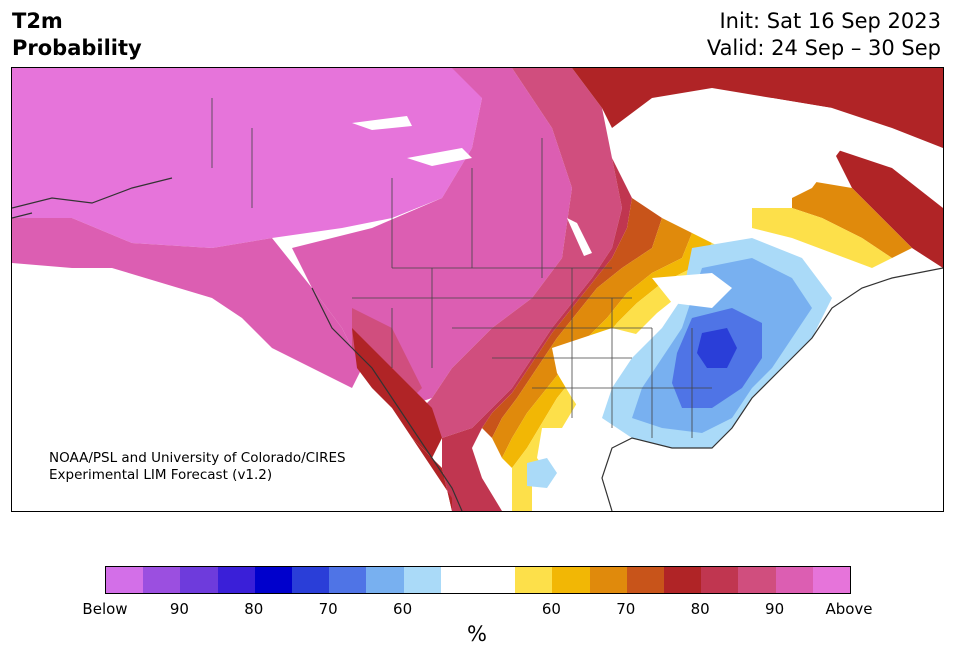 Image resolution: width=953 pixels, height=659 pixels. What do you see at coordinates (830, 21) in the screenshot?
I see `init-date: Init: Sat 16 Sep 2023` at bounding box center [830, 21].